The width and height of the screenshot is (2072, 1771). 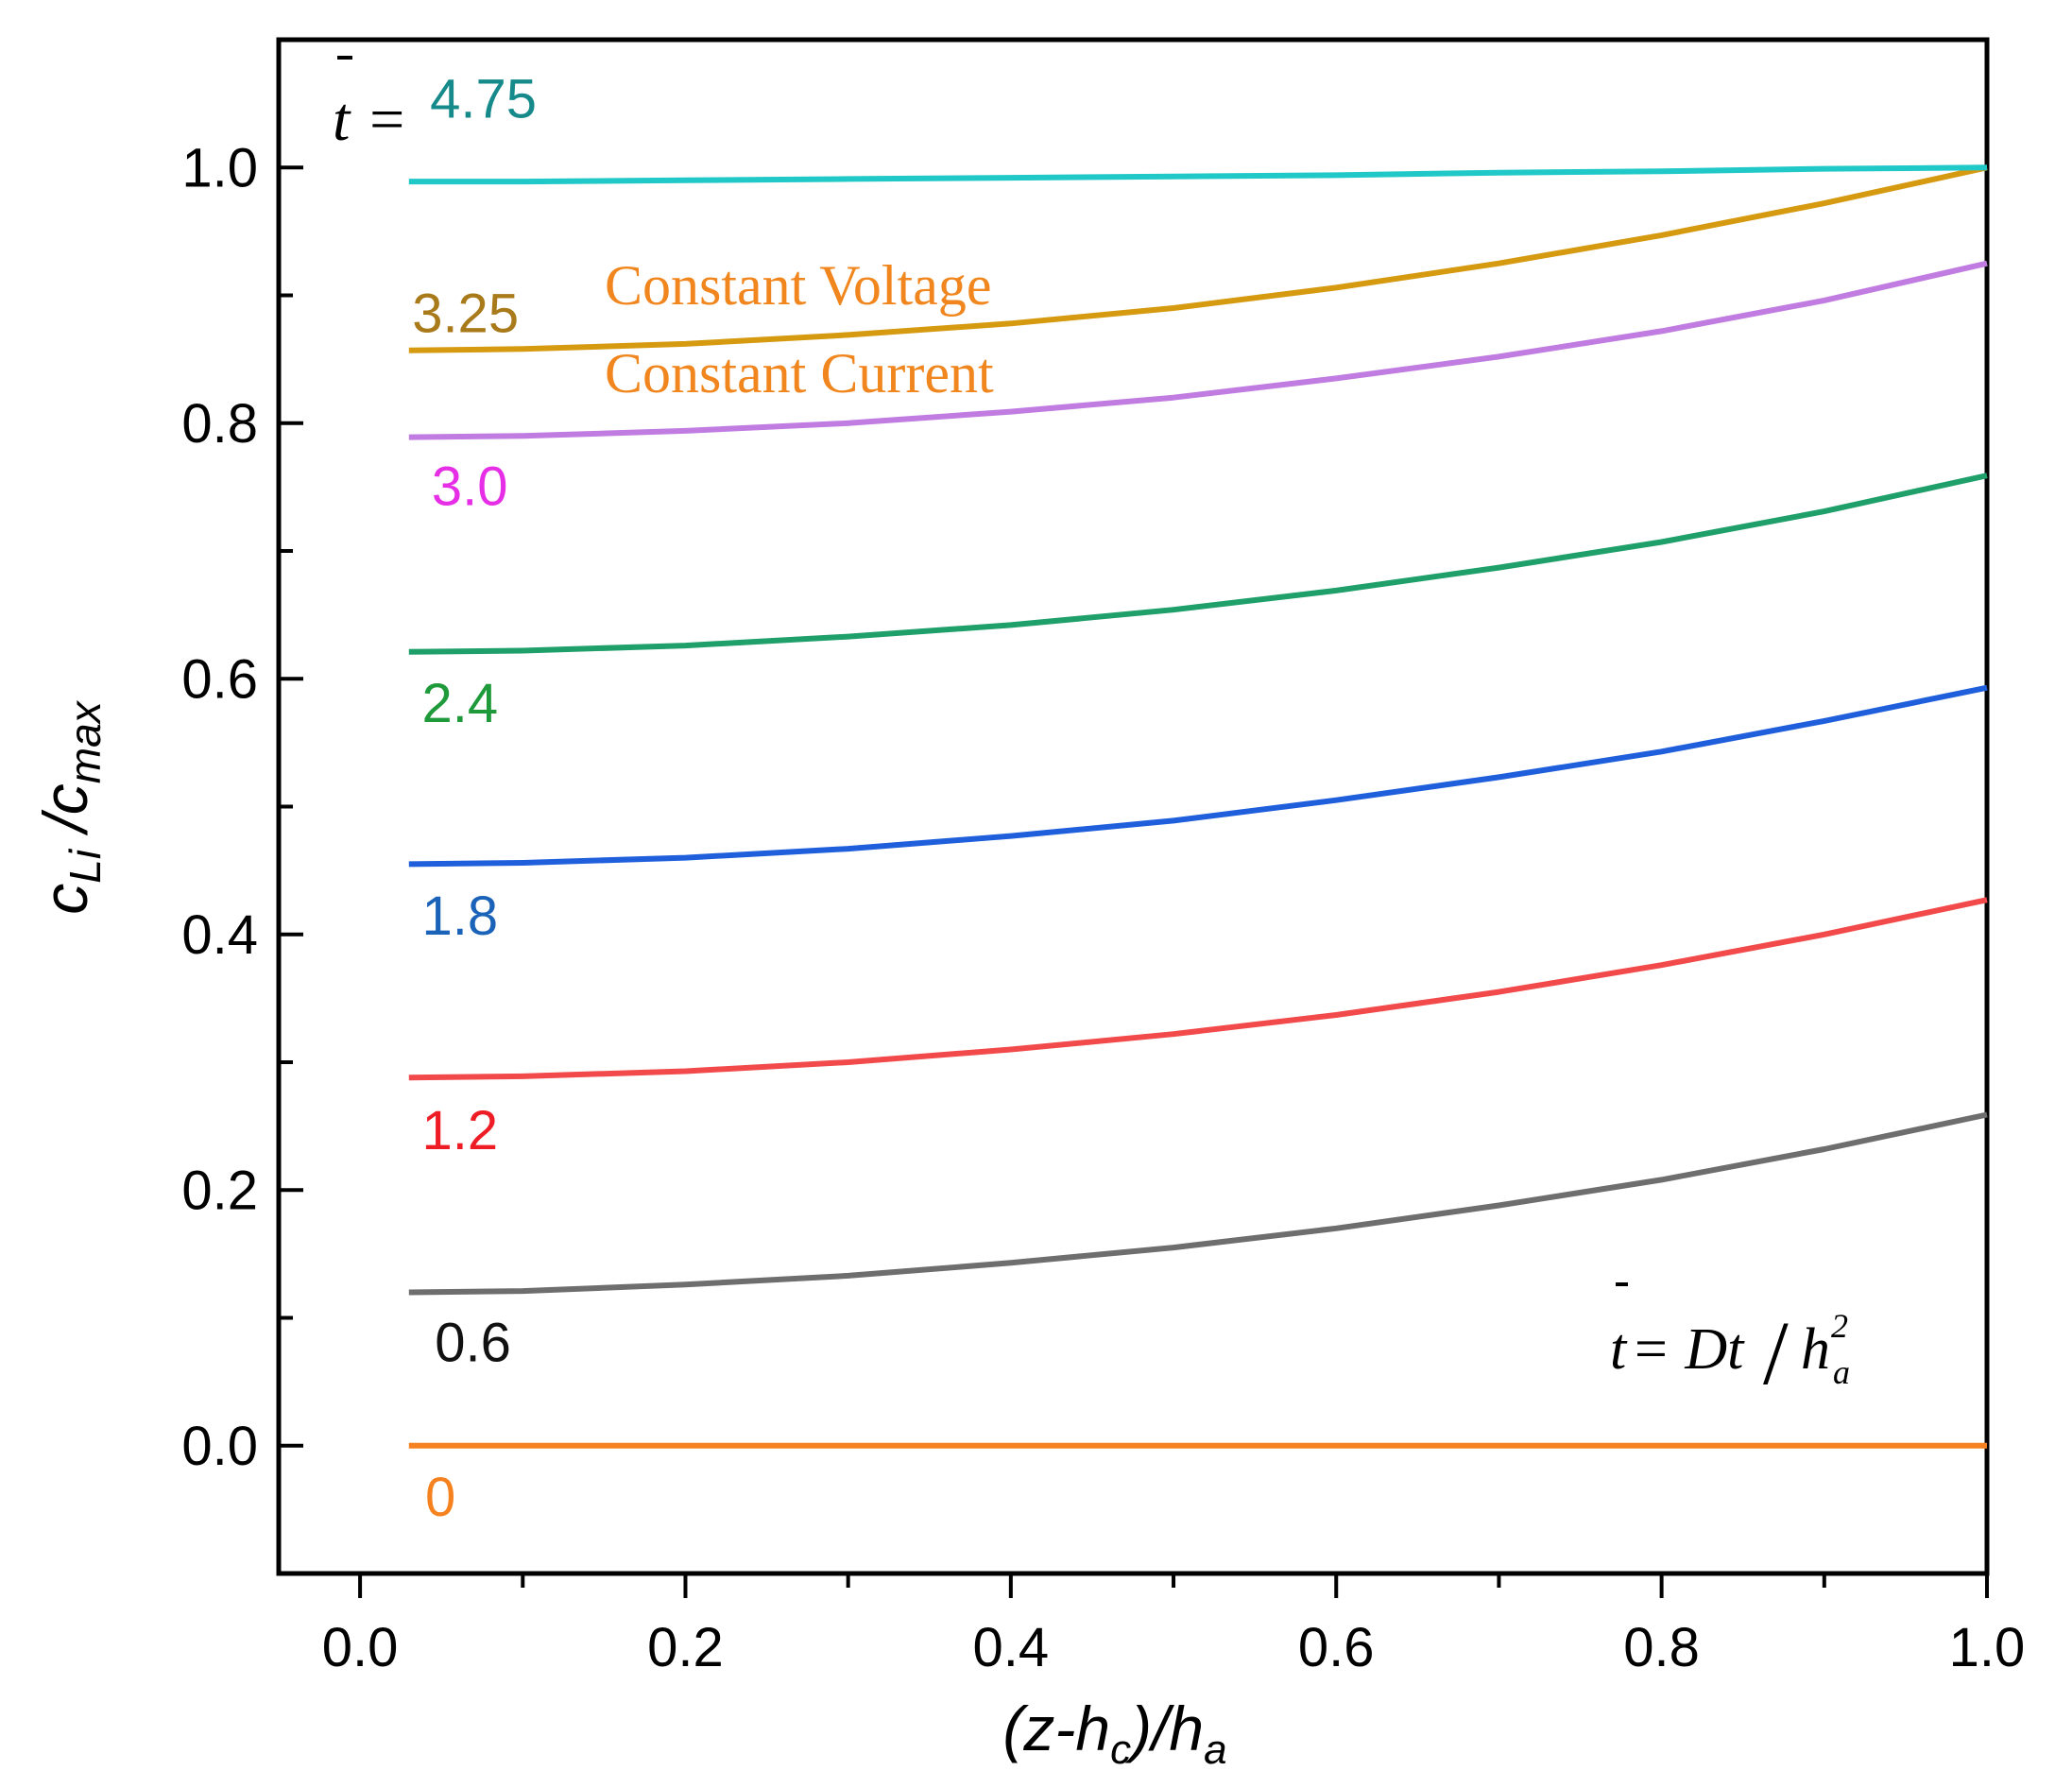 I want to click on x-tick-label: 0.2, so click(x=685, y=1647).